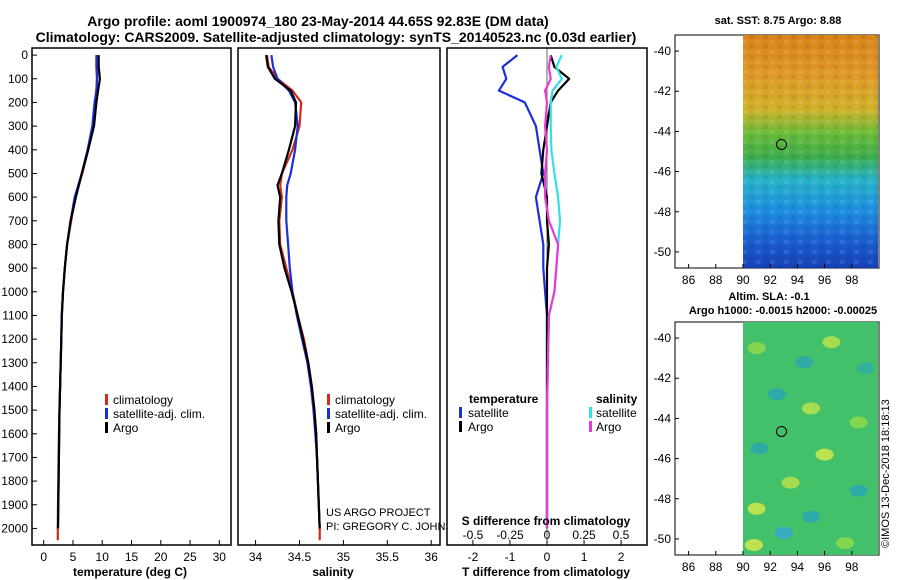 The height and width of the screenshot is (580, 900). What do you see at coordinates (716, 280) in the screenshot?
I see `map-lon-label: 88` at bounding box center [716, 280].